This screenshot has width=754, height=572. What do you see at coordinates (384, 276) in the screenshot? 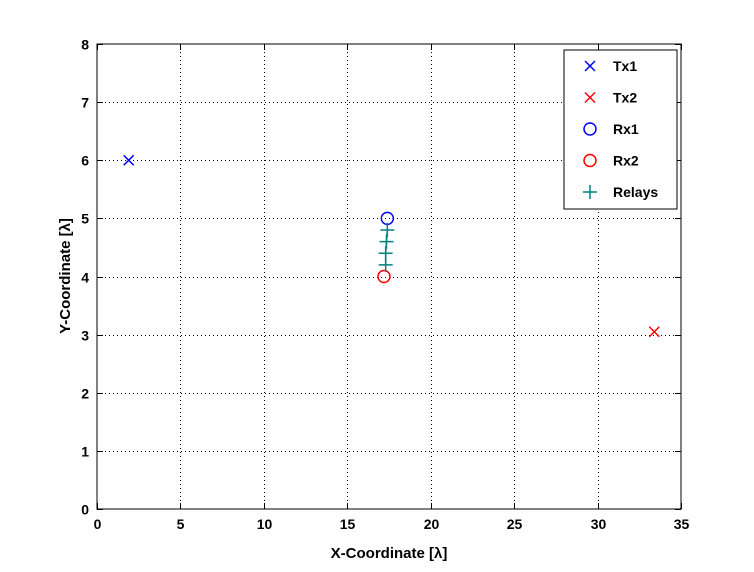
I see `rx2-point` at bounding box center [384, 276].